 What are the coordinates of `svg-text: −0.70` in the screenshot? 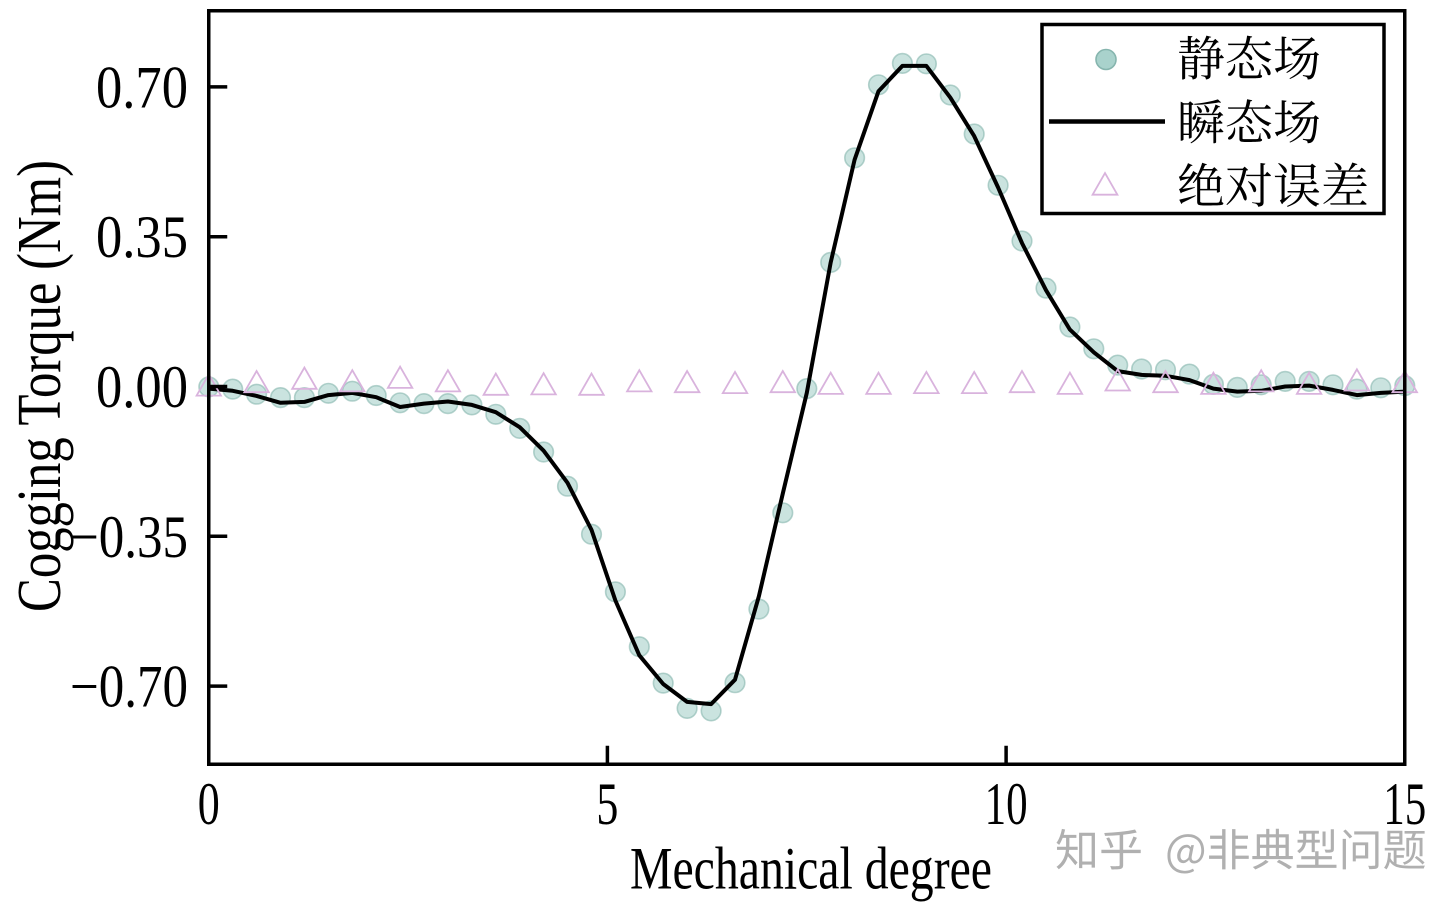 It's located at (129, 687).